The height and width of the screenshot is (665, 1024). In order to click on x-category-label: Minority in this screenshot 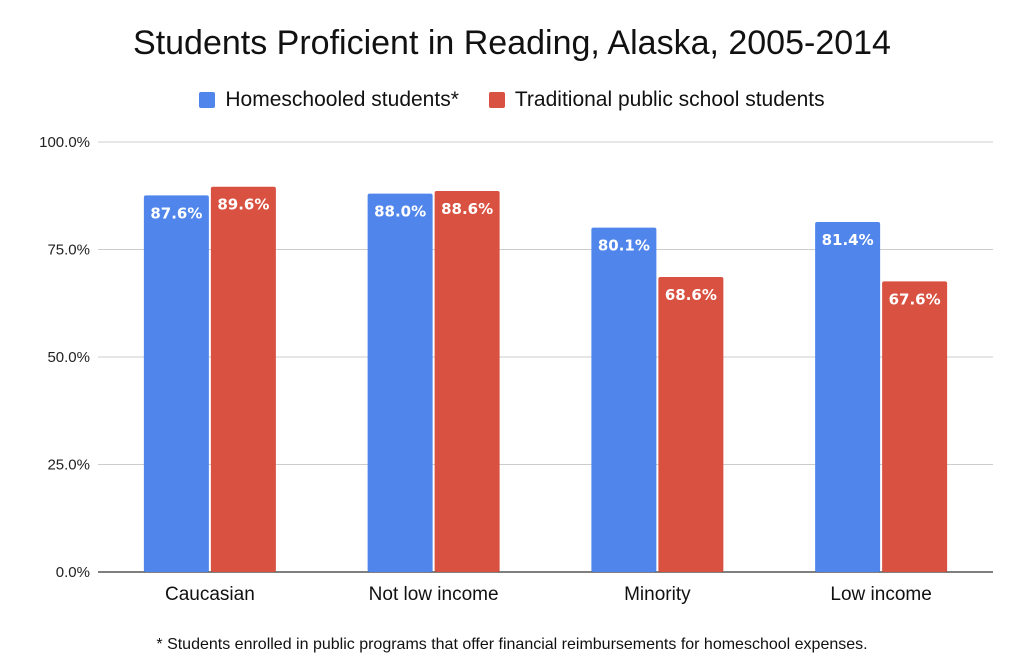, I will do `click(657, 594)`.